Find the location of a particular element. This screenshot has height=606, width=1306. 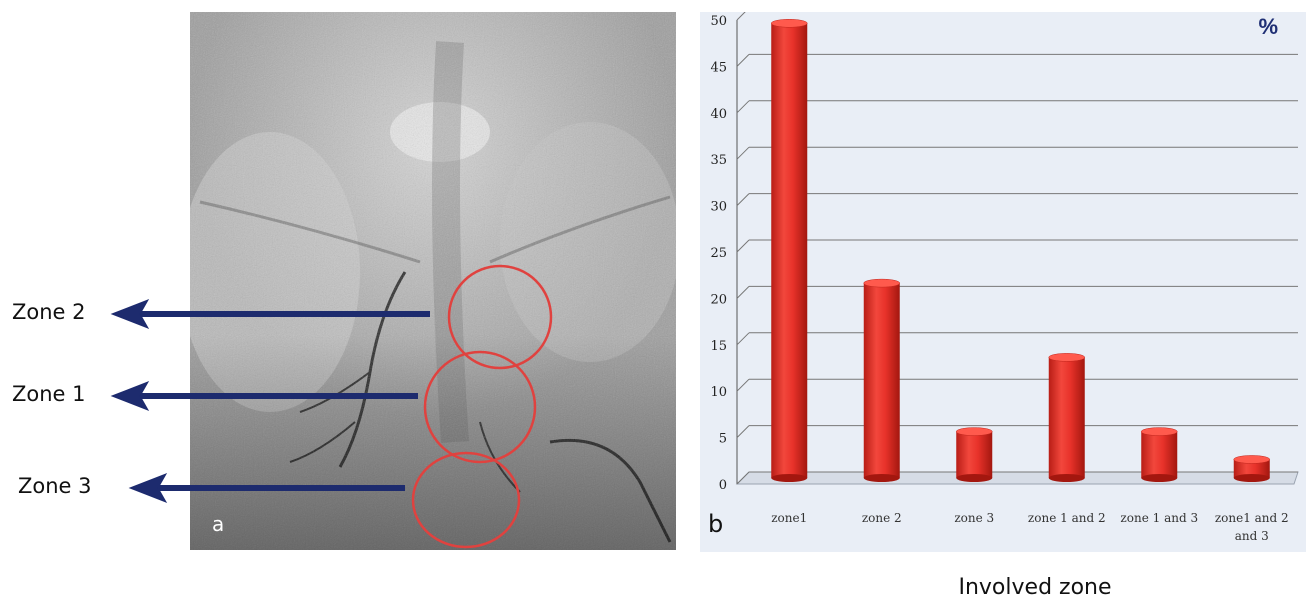

y-tick-label: 10 is located at coordinates (718, 392).